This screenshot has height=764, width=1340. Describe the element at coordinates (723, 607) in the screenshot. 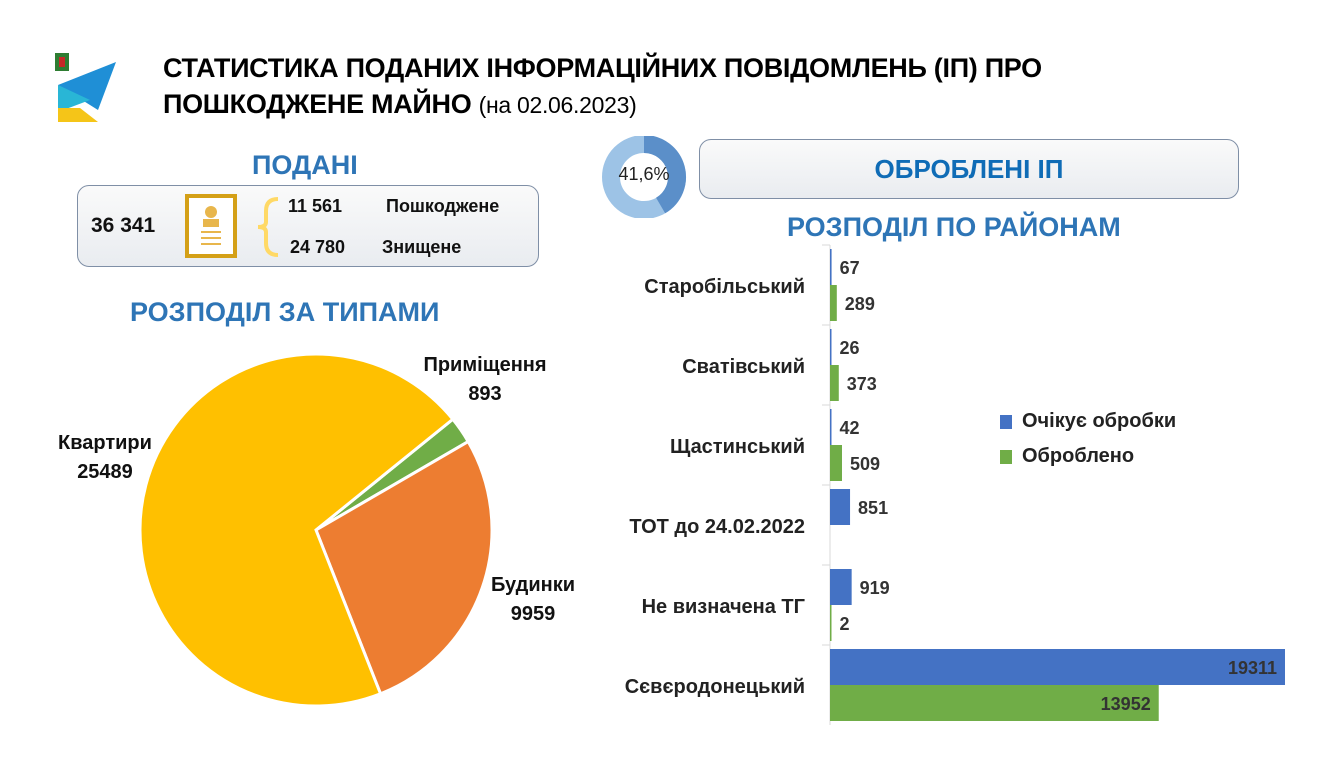

I see `category-label: Не визначена ТГ` at that location.